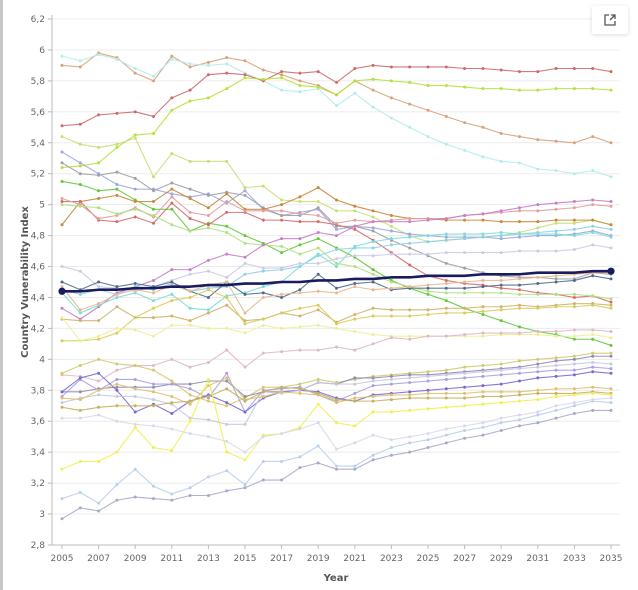  Describe the element at coordinates (336, 393) in the screenshot. I see `series-line` at that location.